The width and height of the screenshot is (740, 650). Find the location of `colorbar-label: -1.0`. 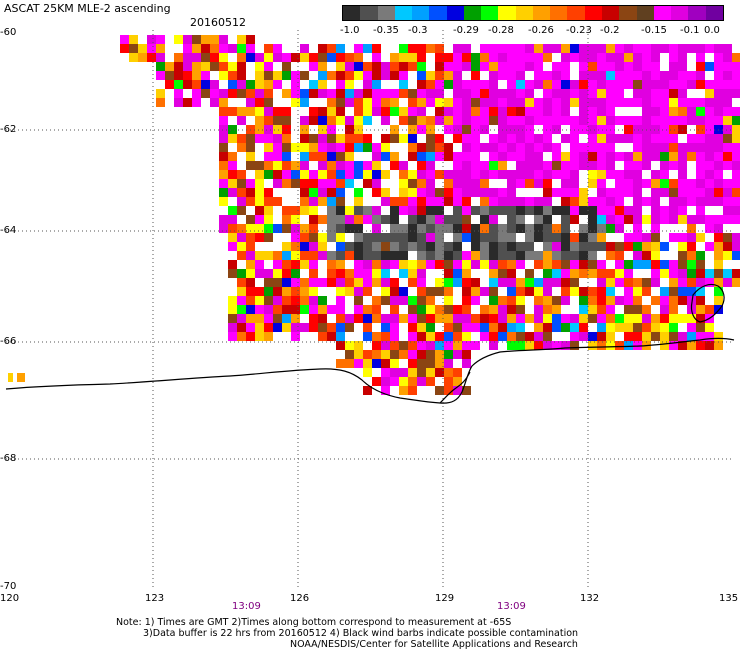

colorbar-label: -1.0 is located at coordinates (350, 30).